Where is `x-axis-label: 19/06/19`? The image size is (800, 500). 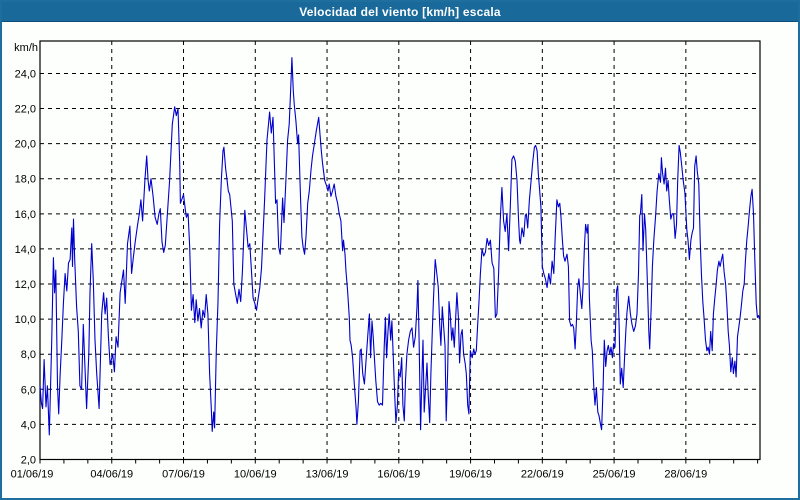 x-axis-label: 19/06/19 is located at coordinates (470, 475).